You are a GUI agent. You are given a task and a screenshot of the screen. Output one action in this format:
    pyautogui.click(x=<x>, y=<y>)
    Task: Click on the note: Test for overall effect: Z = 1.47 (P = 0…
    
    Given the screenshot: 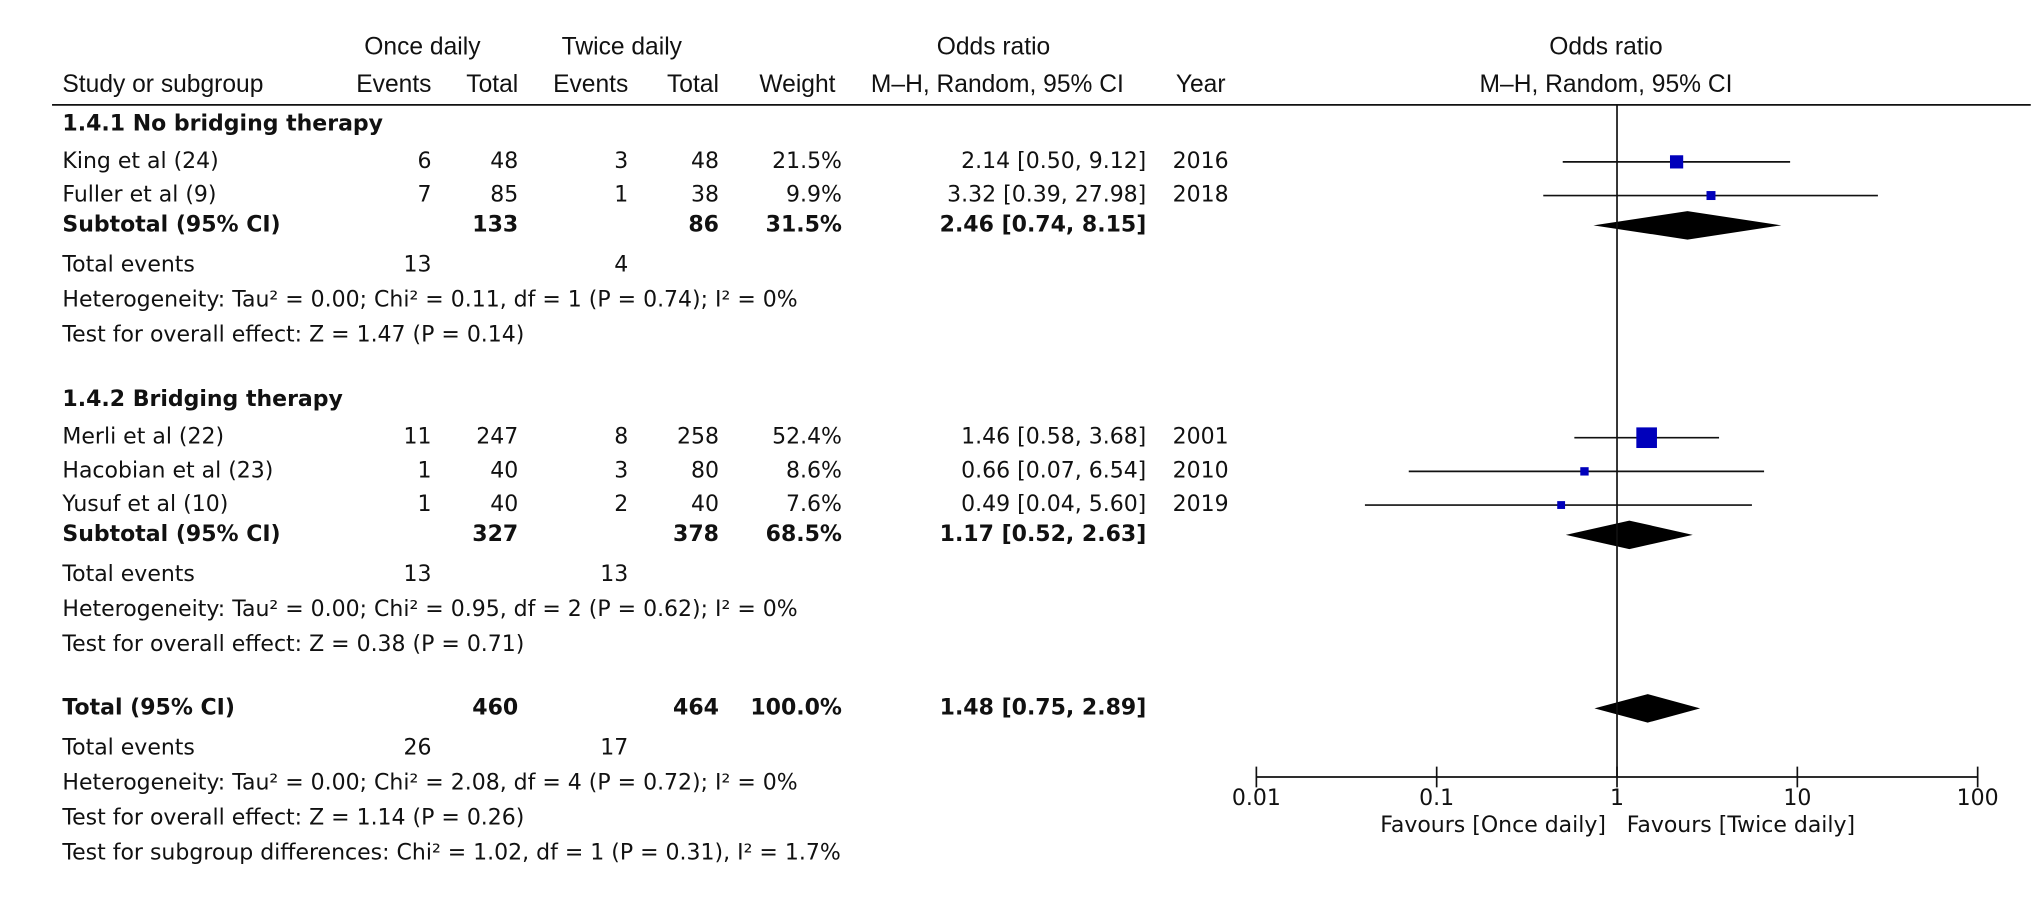 What is the action you would take?
    pyautogui.click(x=292, y=334)
    